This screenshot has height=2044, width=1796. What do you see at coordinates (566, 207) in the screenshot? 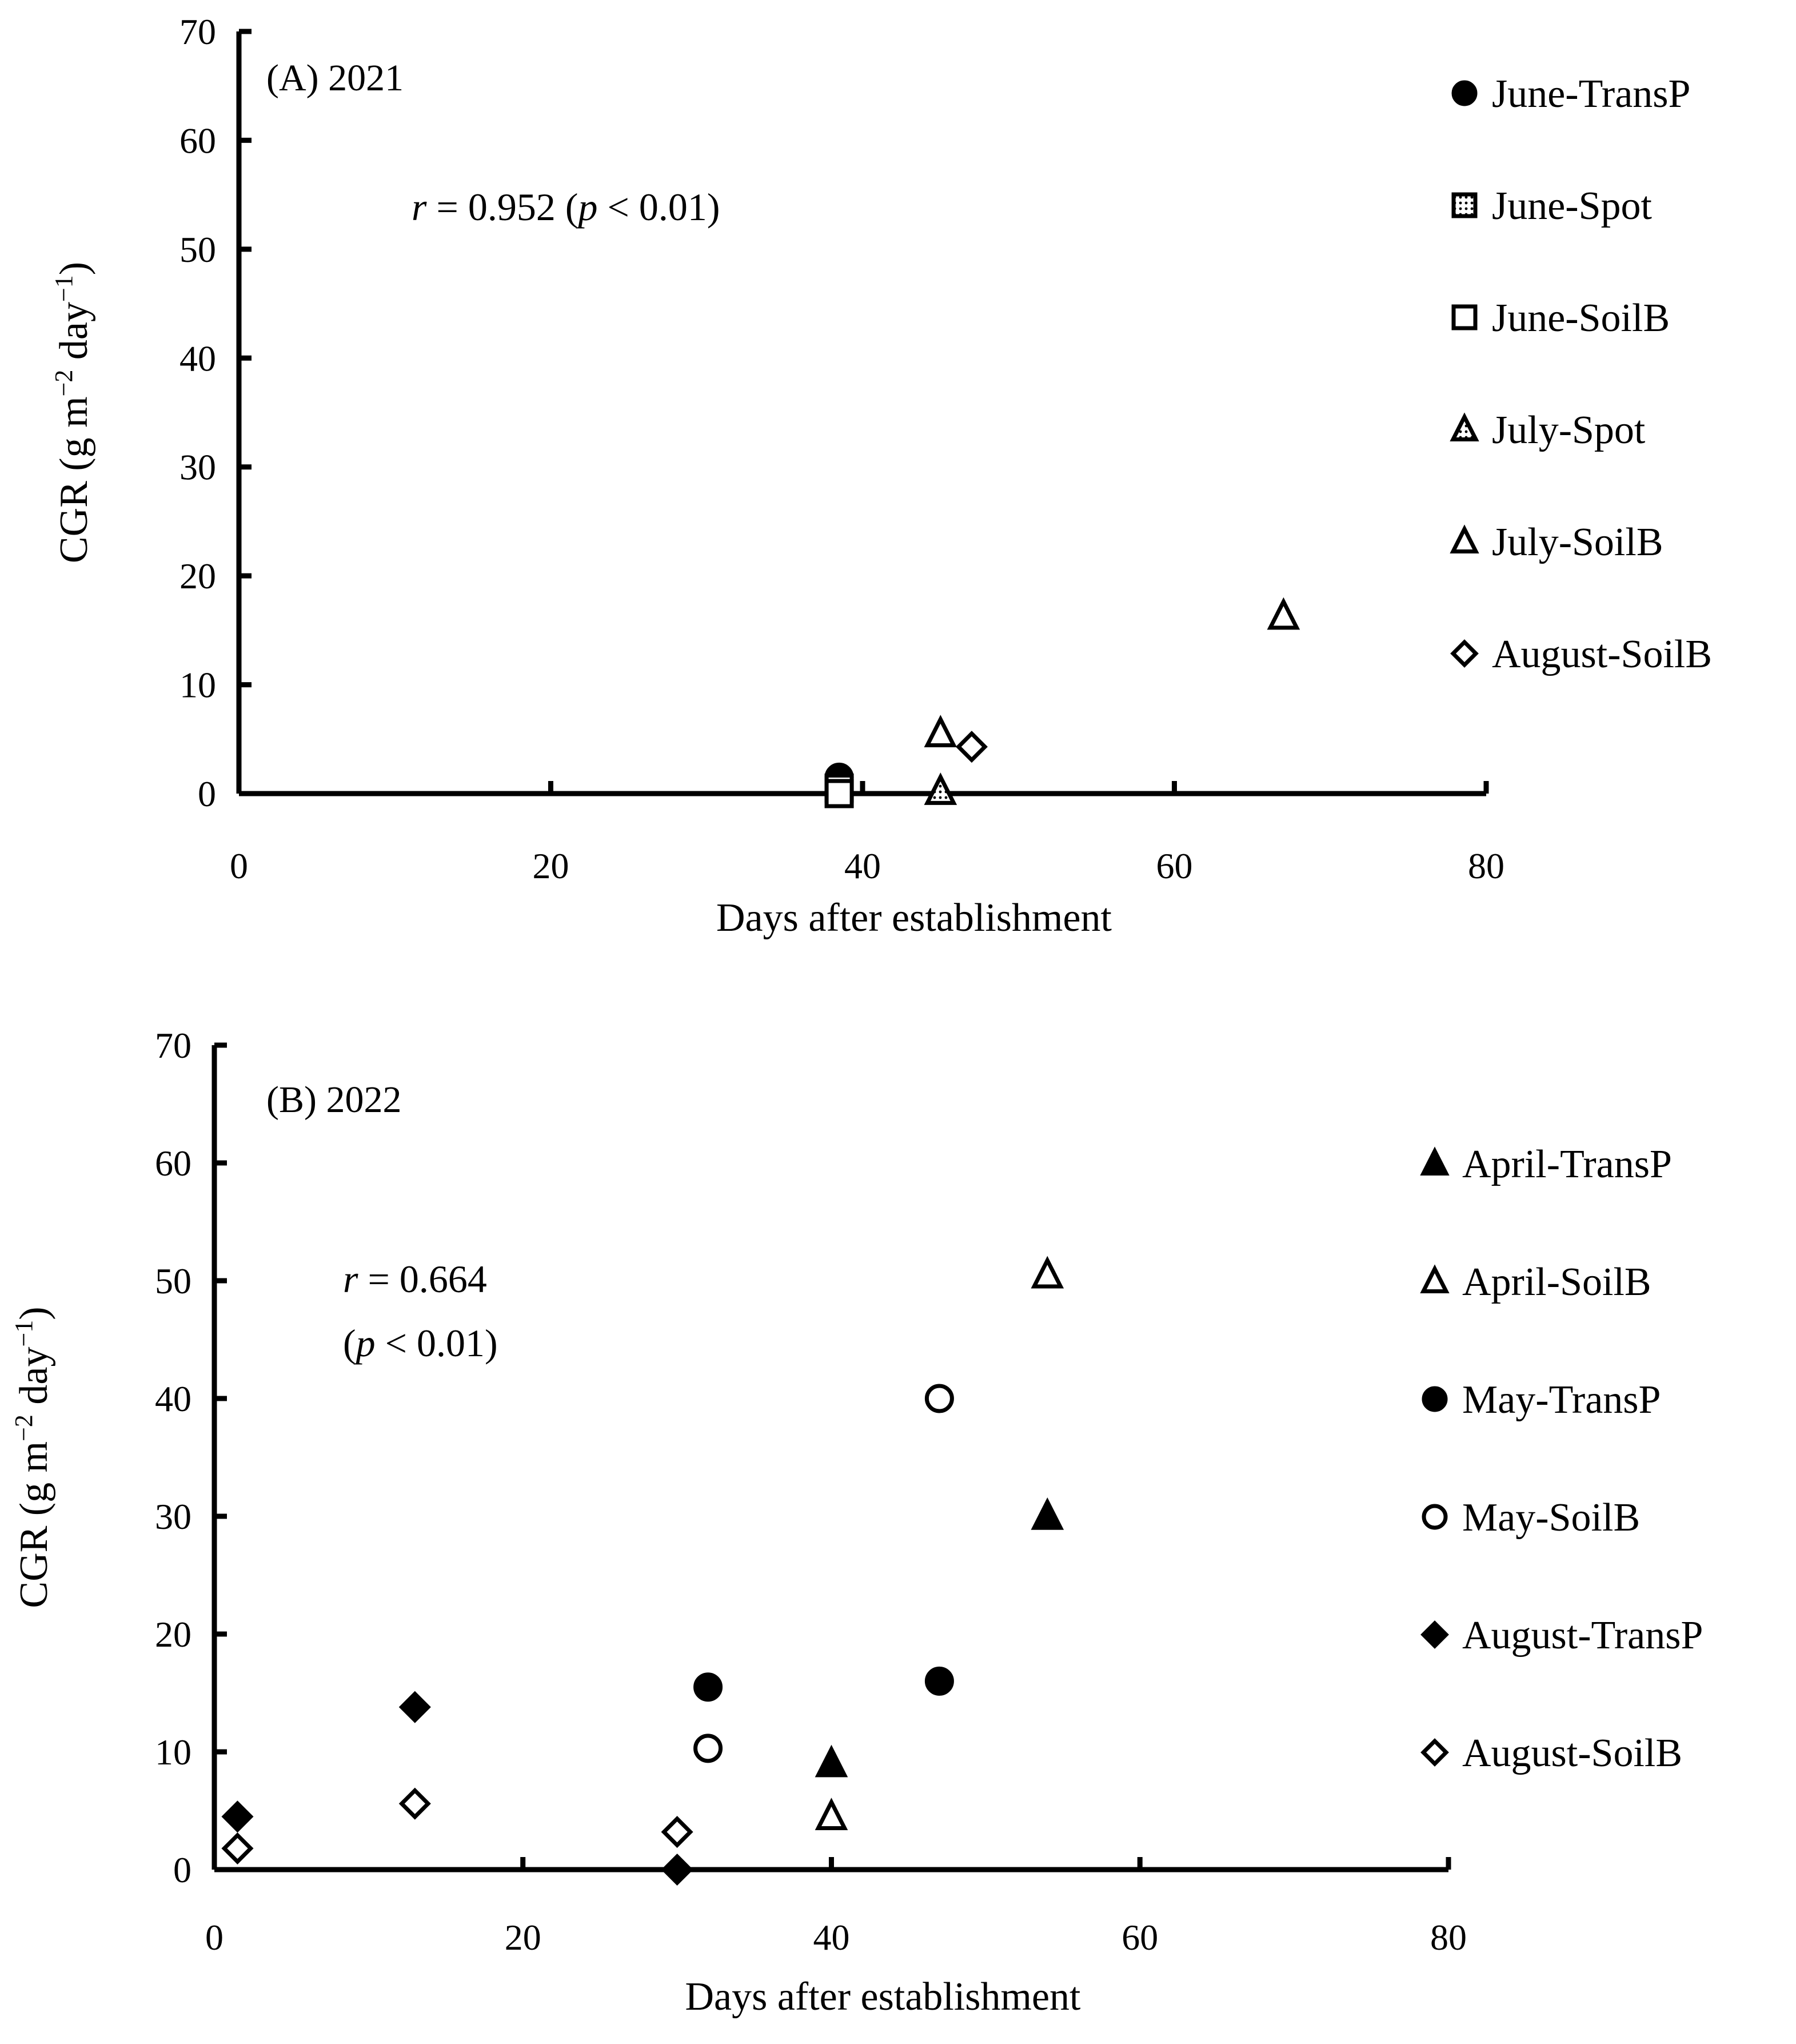
I see `correlation-annotation: r = 0.952 (p < 0.01)` at bounding box center [566, 207].